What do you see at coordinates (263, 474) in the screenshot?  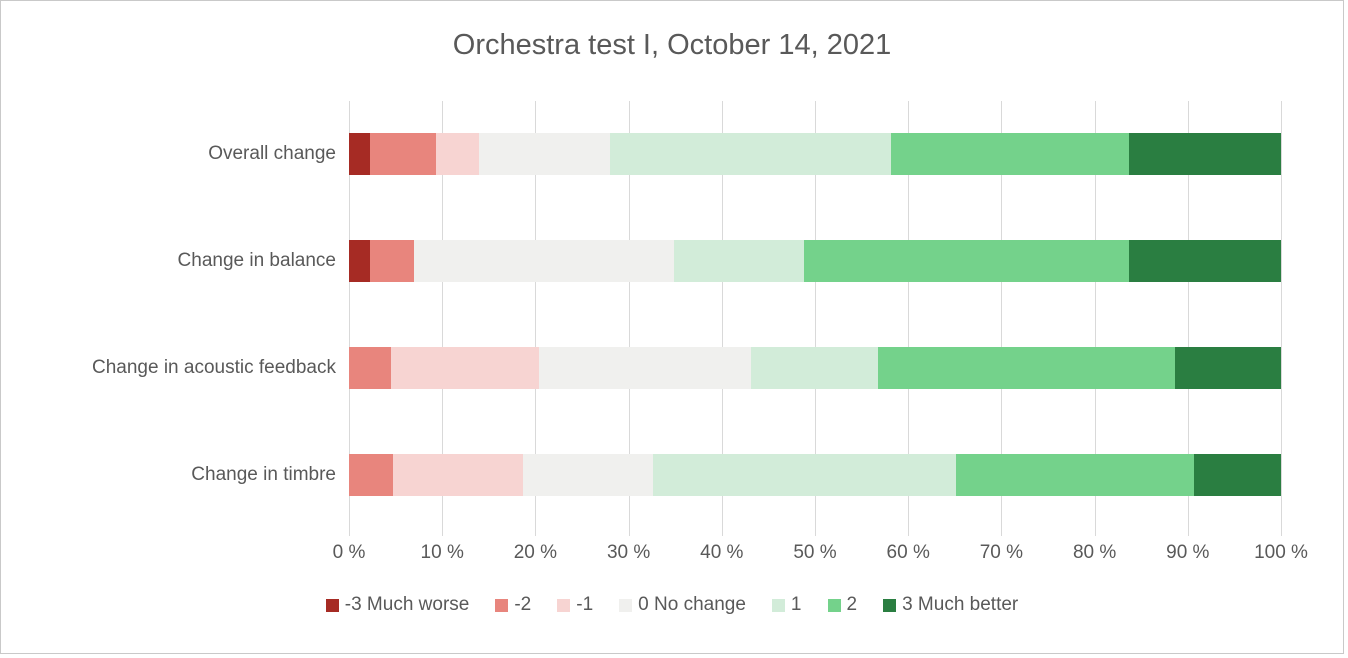 I see `category-label: Change in timbre` at bounding box center [263, 474].